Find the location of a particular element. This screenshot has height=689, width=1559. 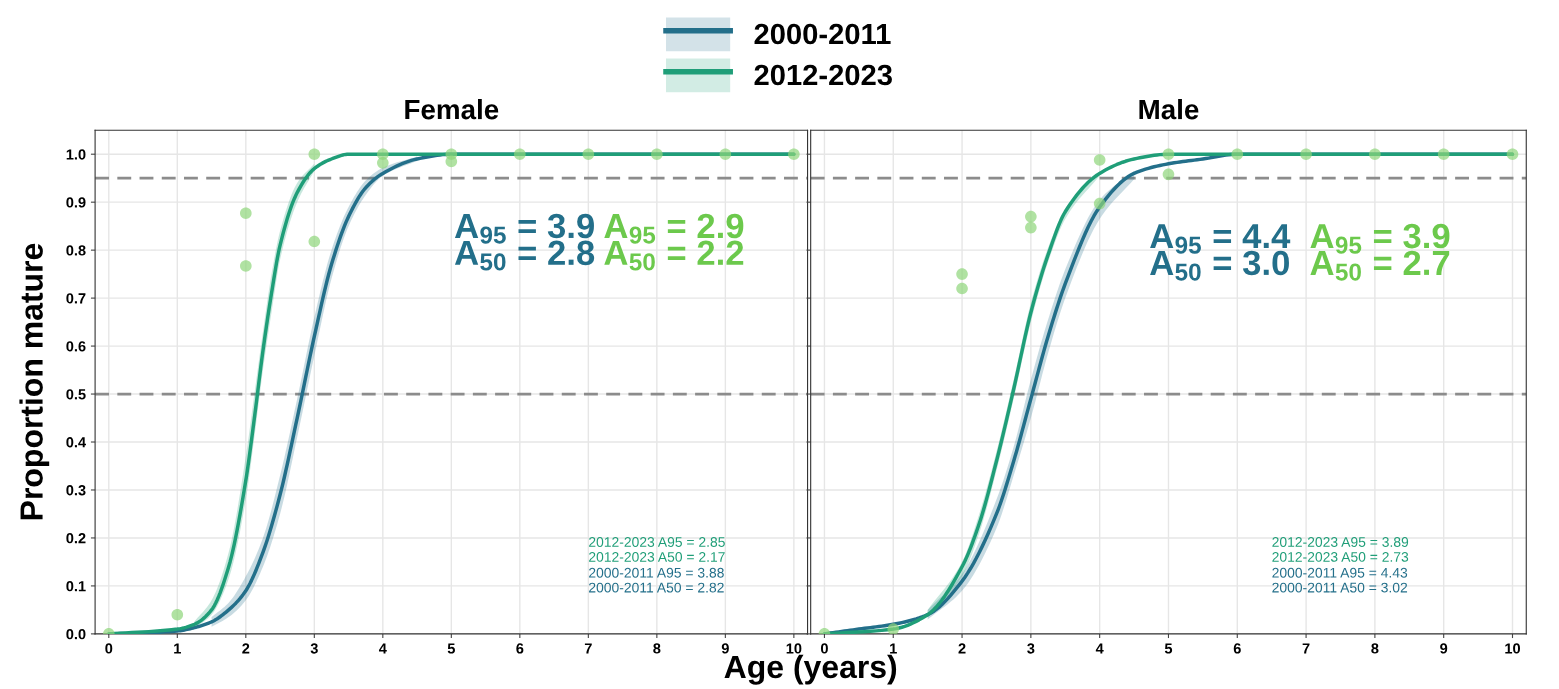

legend-label: 2012-2023 is located at coordinates (823, 75).